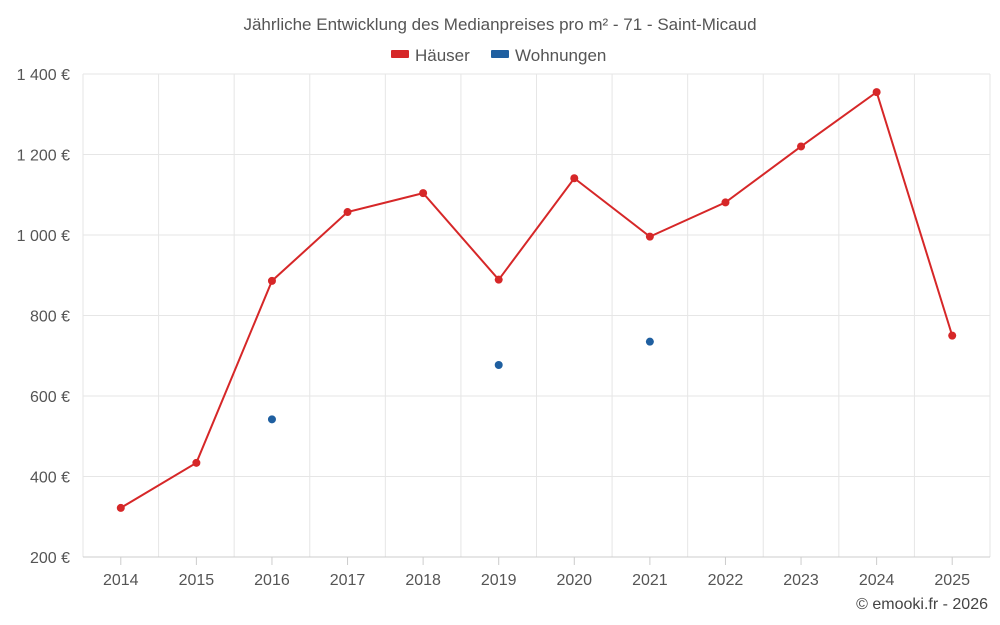  Describe the element at coordinates (499, 580) in the screenshot. I see `x-tick-label: 2019` at that location.